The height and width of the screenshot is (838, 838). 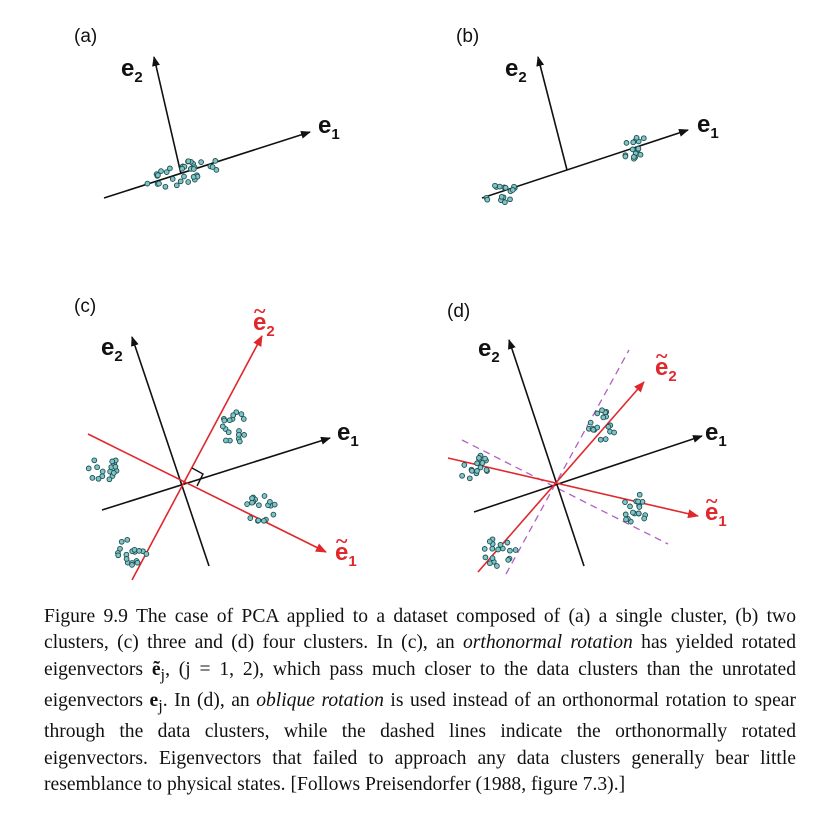 What do you see at coordinates (708, 126) in the screenshot?
I see `panel-b-e1-label: e1` at bounding box center [708, 126].